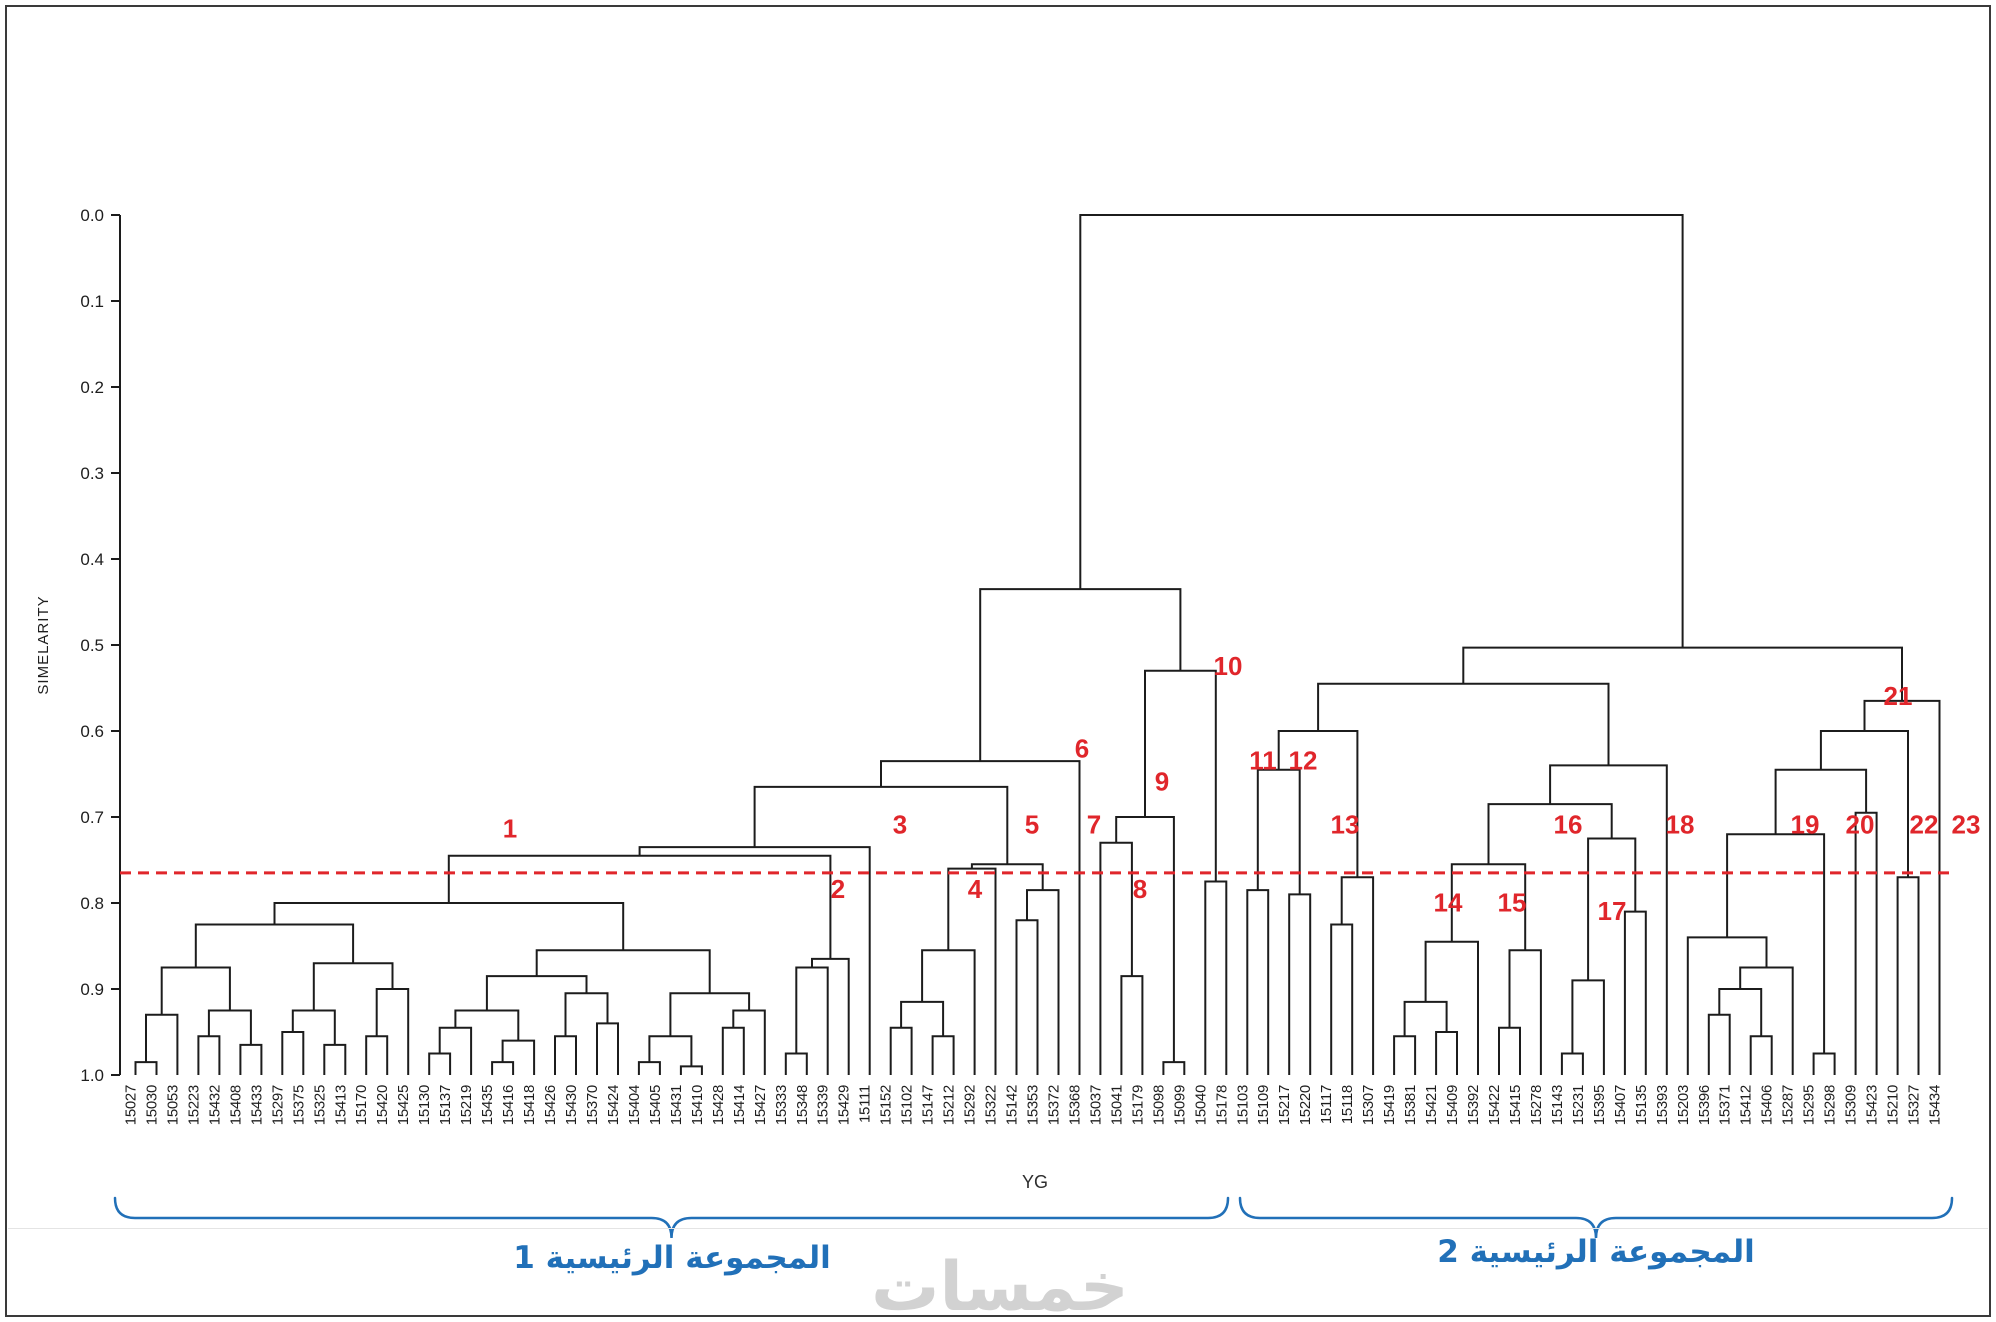 Image resolution: width=1996 pixels, height=1322 pixels. What do you see at coordinates (1809, 1105) in the screenshot?
I see `leaf-label: 15295` at bounding box center [1809, 1105].